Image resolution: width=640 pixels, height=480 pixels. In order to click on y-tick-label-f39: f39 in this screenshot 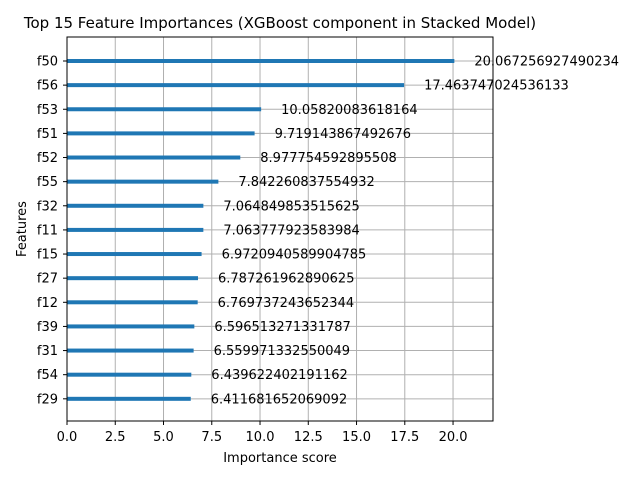, I will do `click(47, 327)`.